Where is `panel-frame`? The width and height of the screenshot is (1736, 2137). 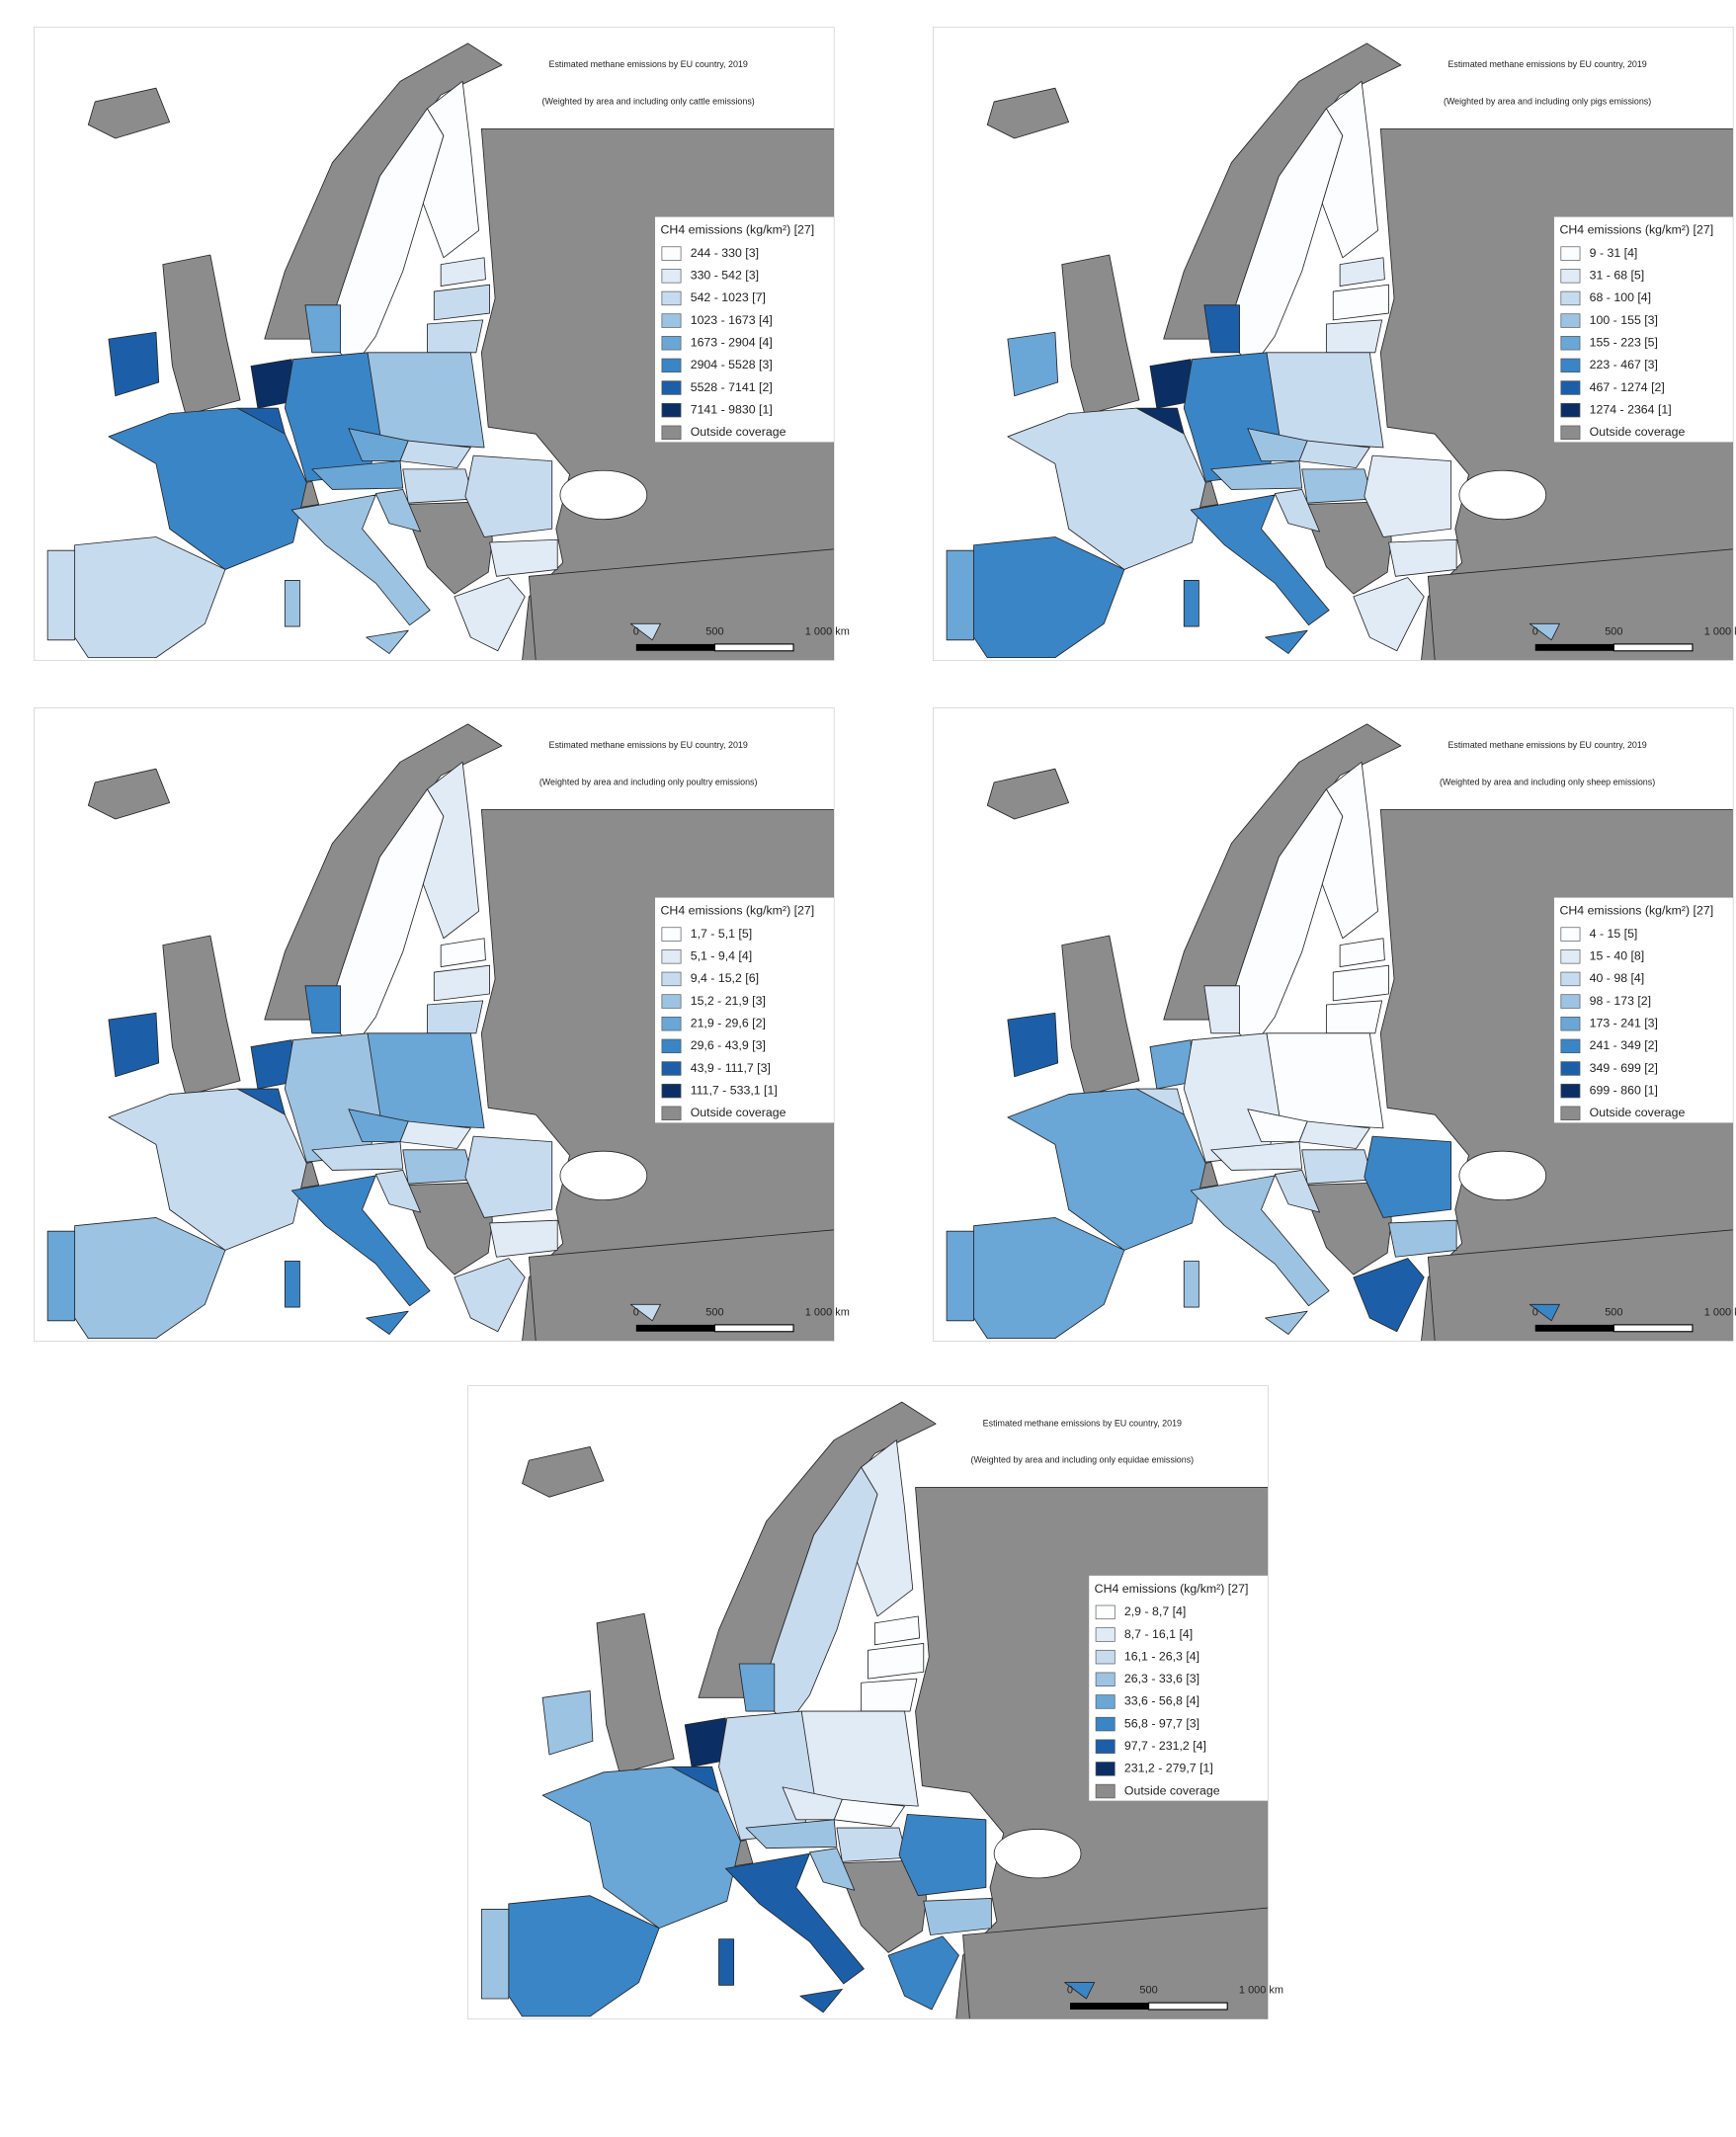 panel-frame is located at coordinates (868, 1702).